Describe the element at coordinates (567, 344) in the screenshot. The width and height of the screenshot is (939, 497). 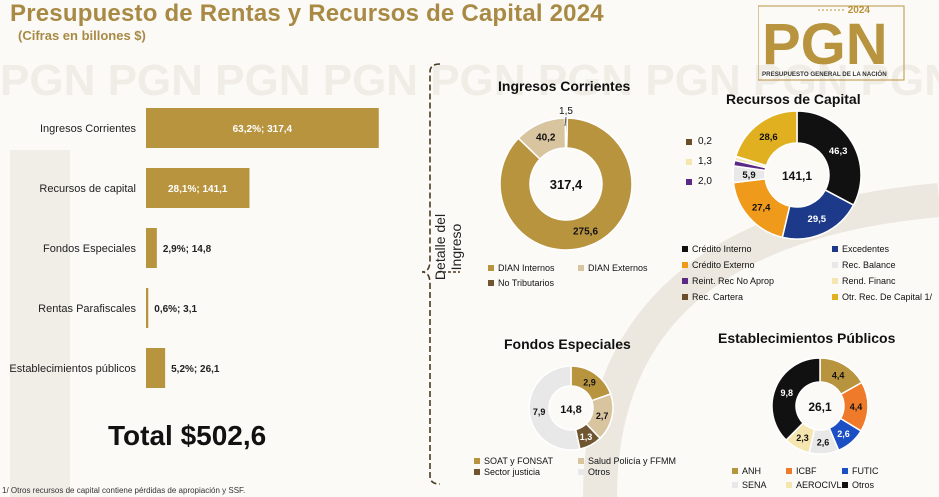
I see `fondos-especiales-title: Fondos Especiales` at that location.